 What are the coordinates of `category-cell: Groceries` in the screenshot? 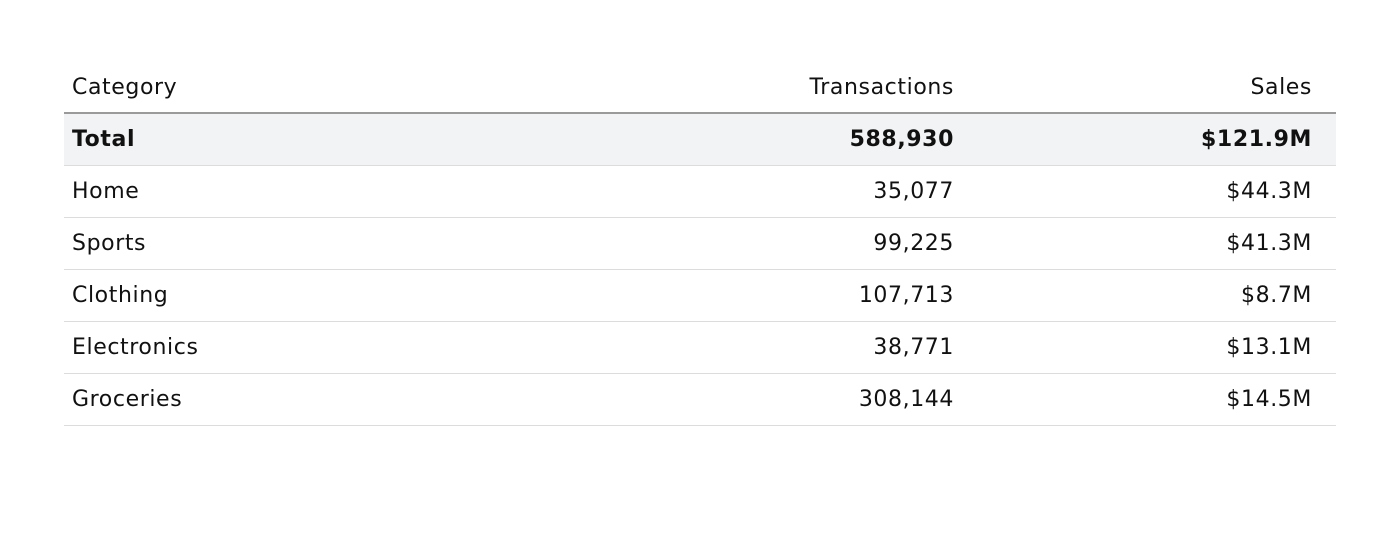 It's located at (344, 399).